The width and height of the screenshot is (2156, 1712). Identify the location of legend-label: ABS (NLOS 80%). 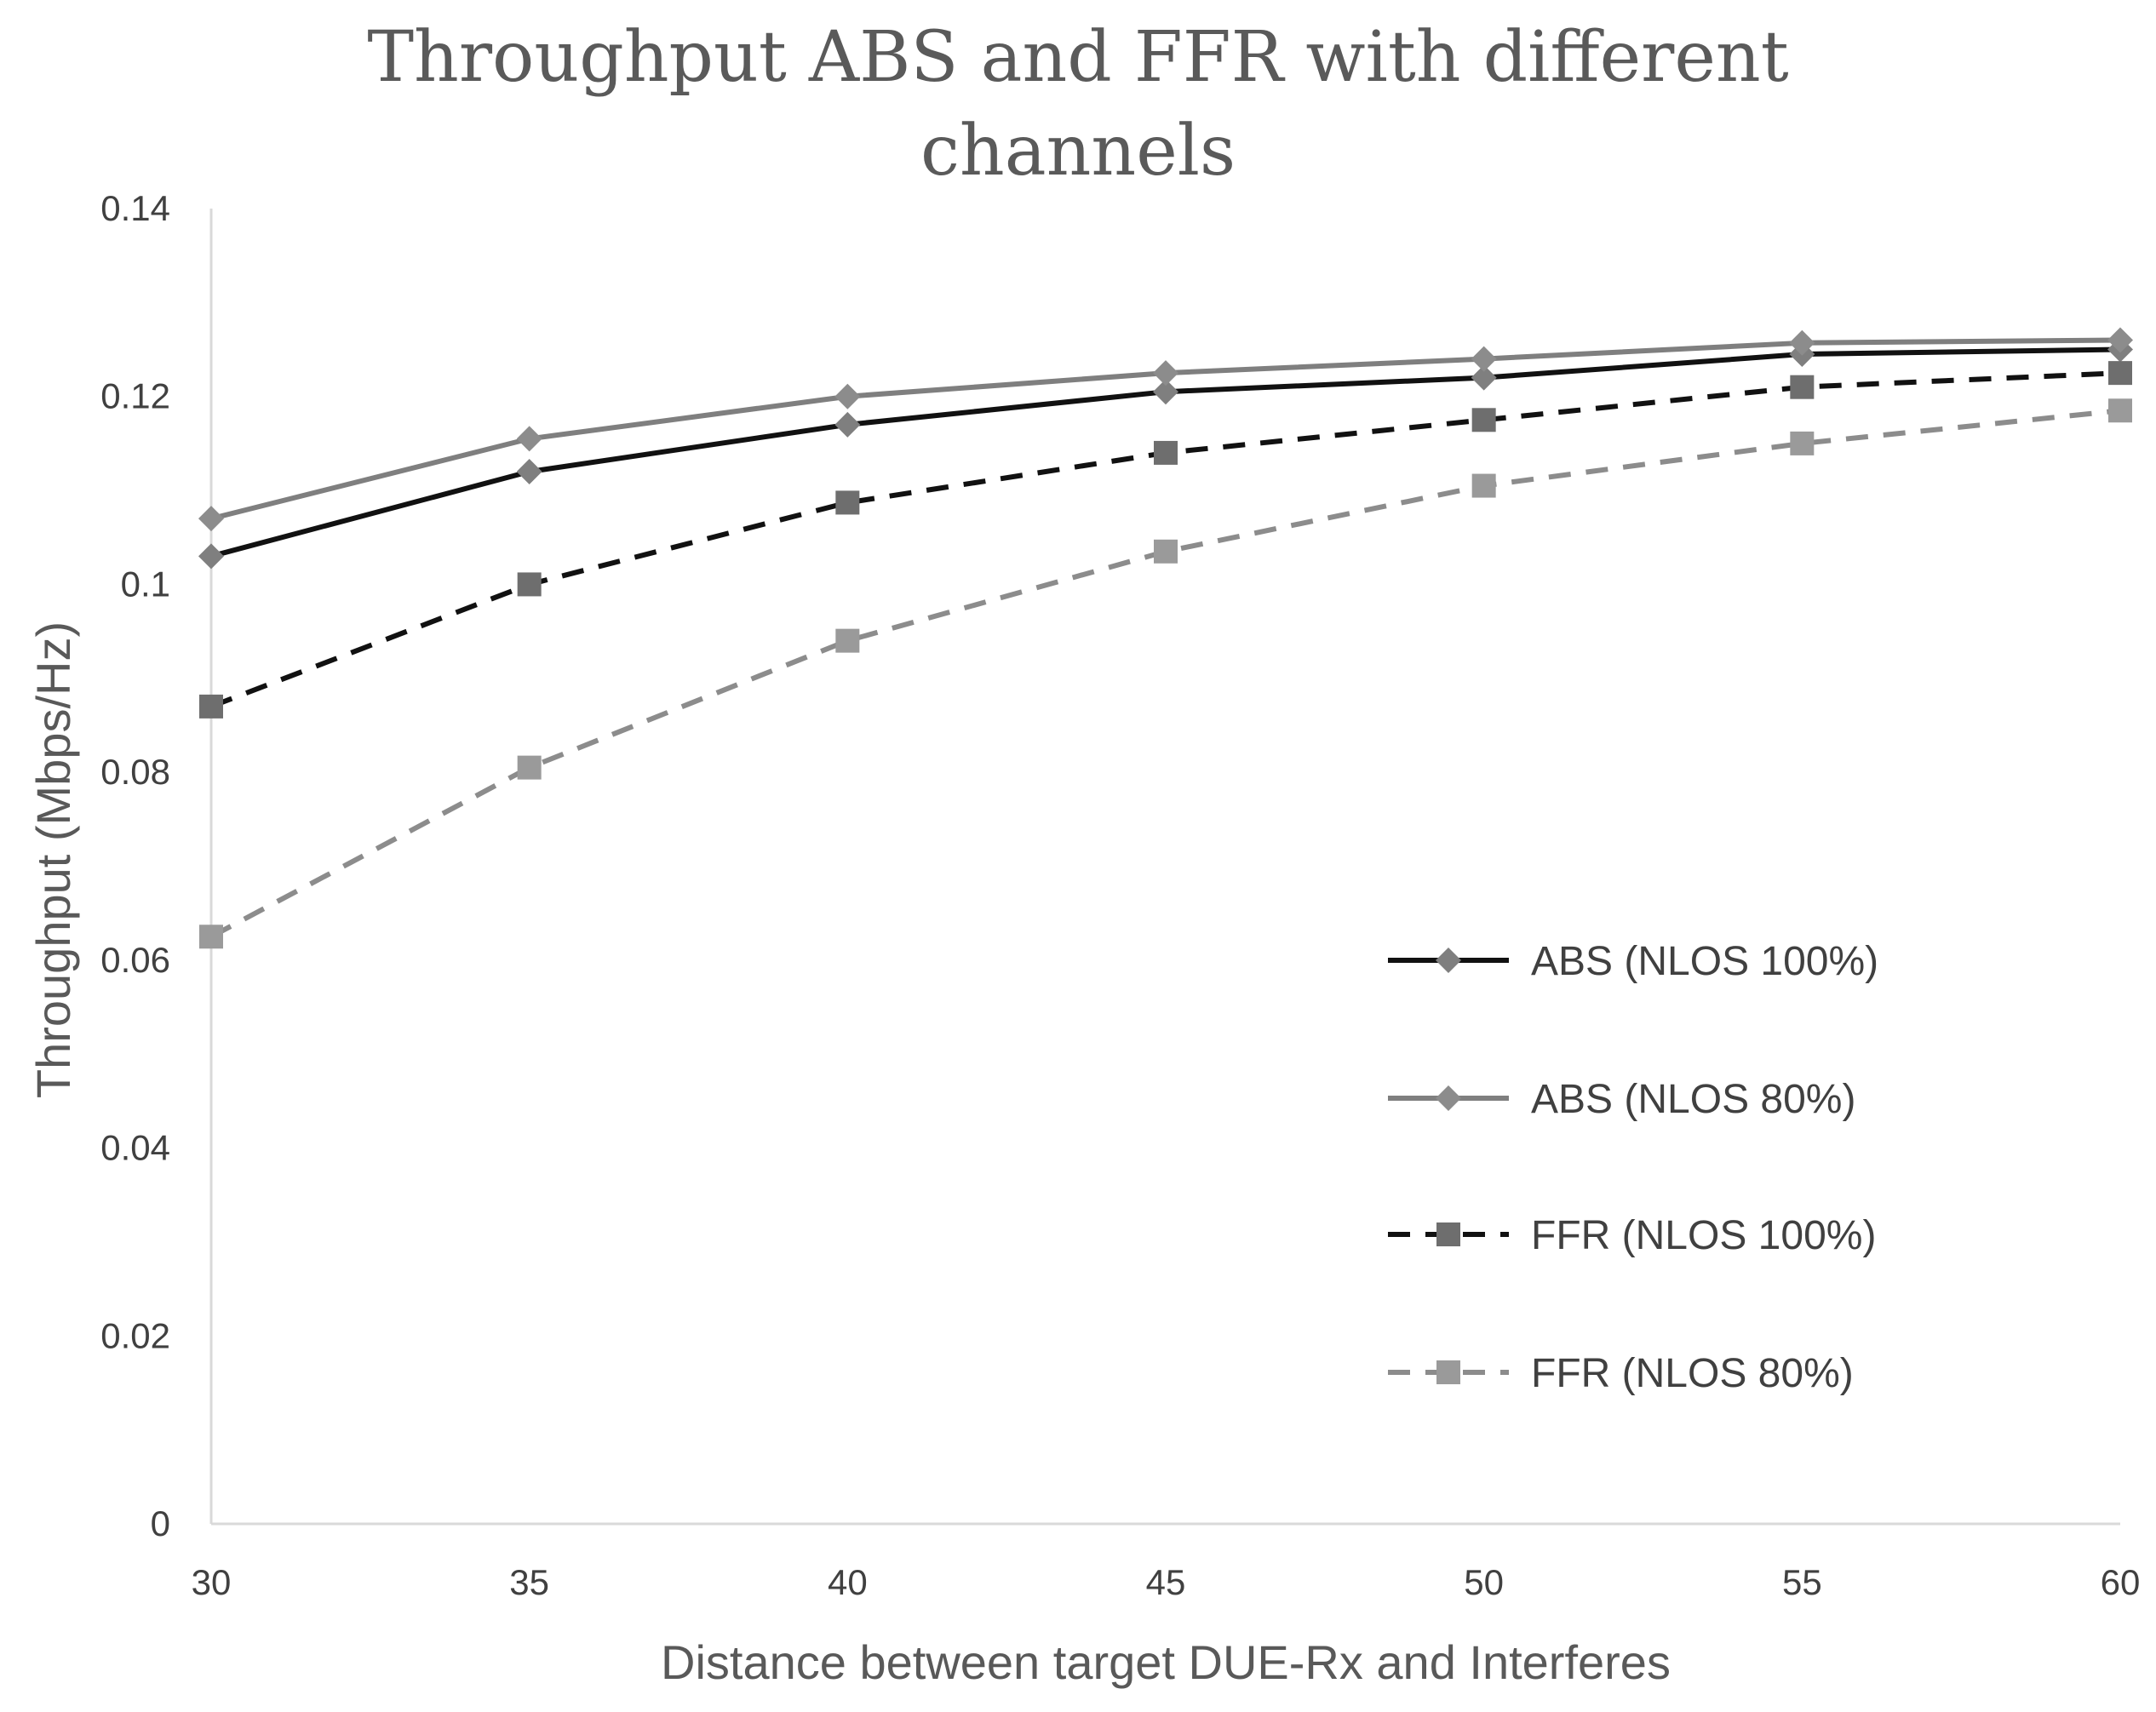
(1693, 1099).